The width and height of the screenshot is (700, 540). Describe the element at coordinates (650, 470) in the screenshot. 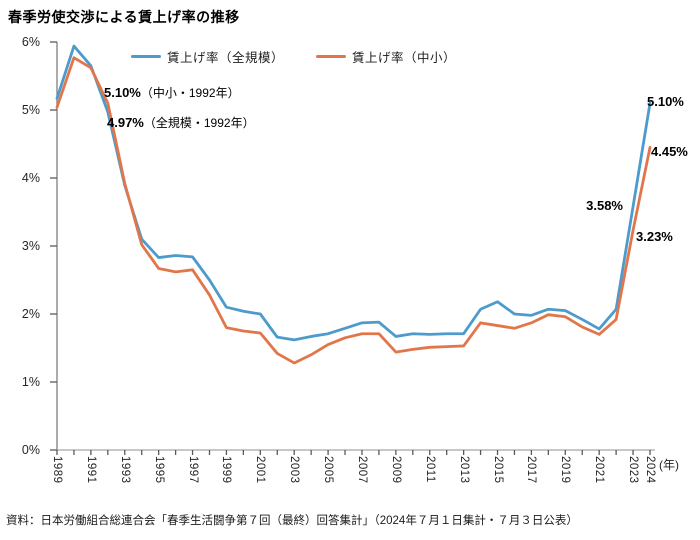

I see `x-axis-tick-label: 2024` at that location.